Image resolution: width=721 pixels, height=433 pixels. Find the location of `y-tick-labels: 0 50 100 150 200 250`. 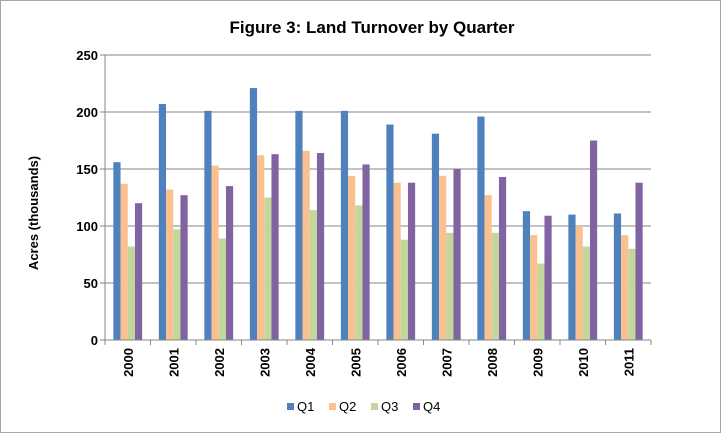

y-tick-labels: 0 50 100 150 200 250 is located at coordinates (87, 198).